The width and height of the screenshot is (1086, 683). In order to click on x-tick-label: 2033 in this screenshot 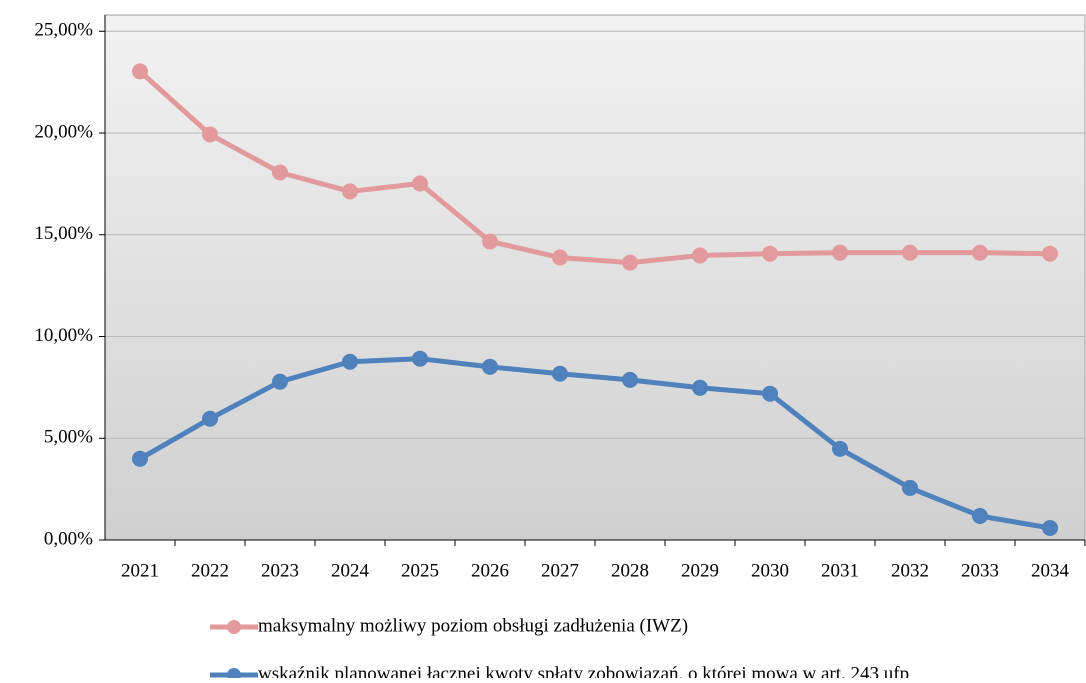, I will do `click(980, 570)`.